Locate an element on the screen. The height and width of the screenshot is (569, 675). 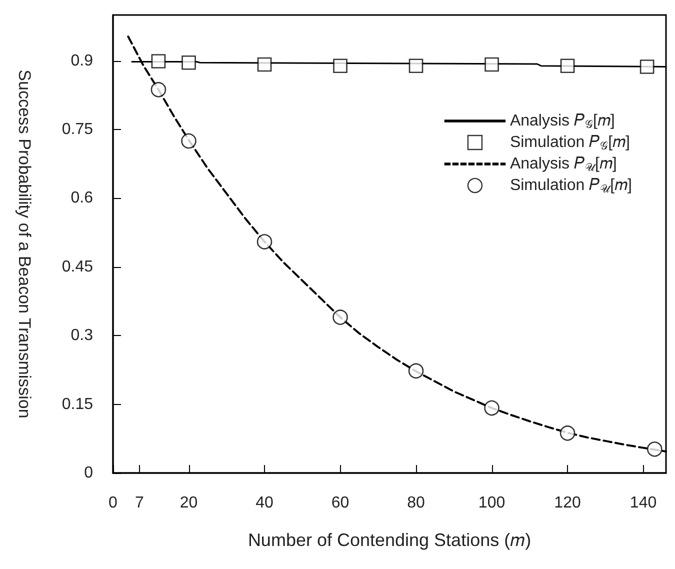
y-tick-label: 0.9 is located at coordinates (82, 61).